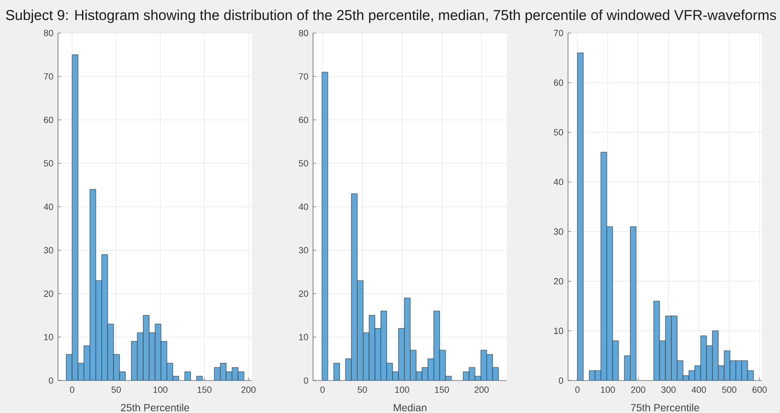 The width and height of the screenshot is (780, 413). Describe the element at coordinates (759, 389) in the screenshot. I see `x-tick-label: 600` at that location.